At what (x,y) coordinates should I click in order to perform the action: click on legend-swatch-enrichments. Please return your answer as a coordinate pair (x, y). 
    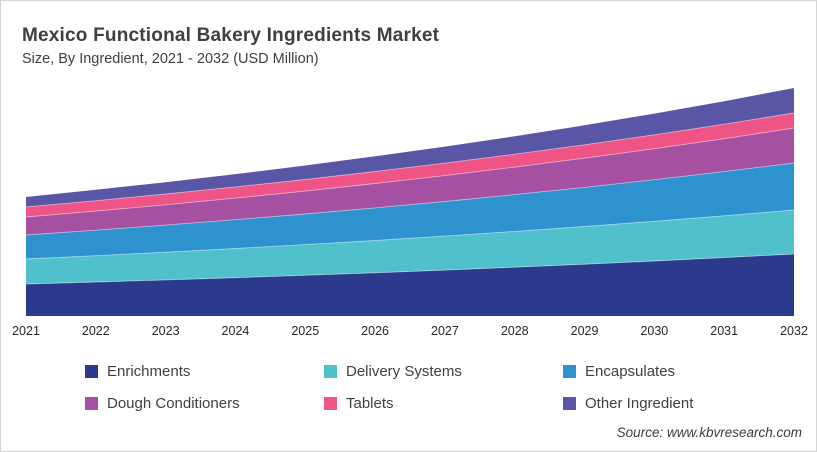
    Looking at the image, I should click on (91, 371).